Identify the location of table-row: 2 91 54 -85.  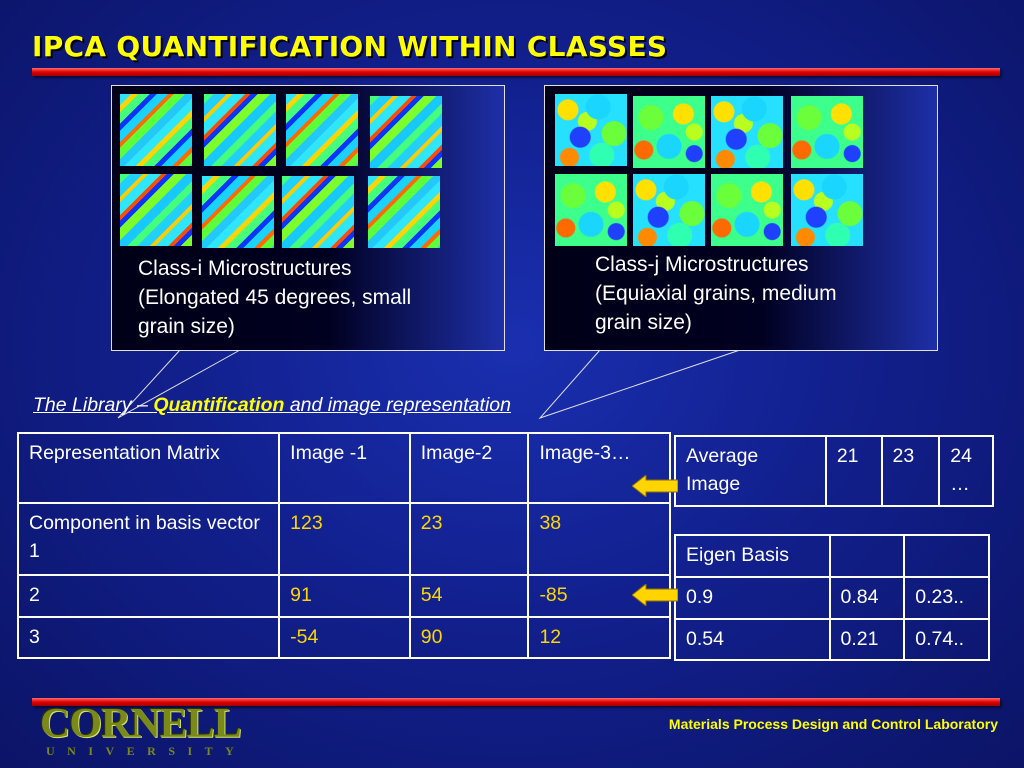
(343, 596).